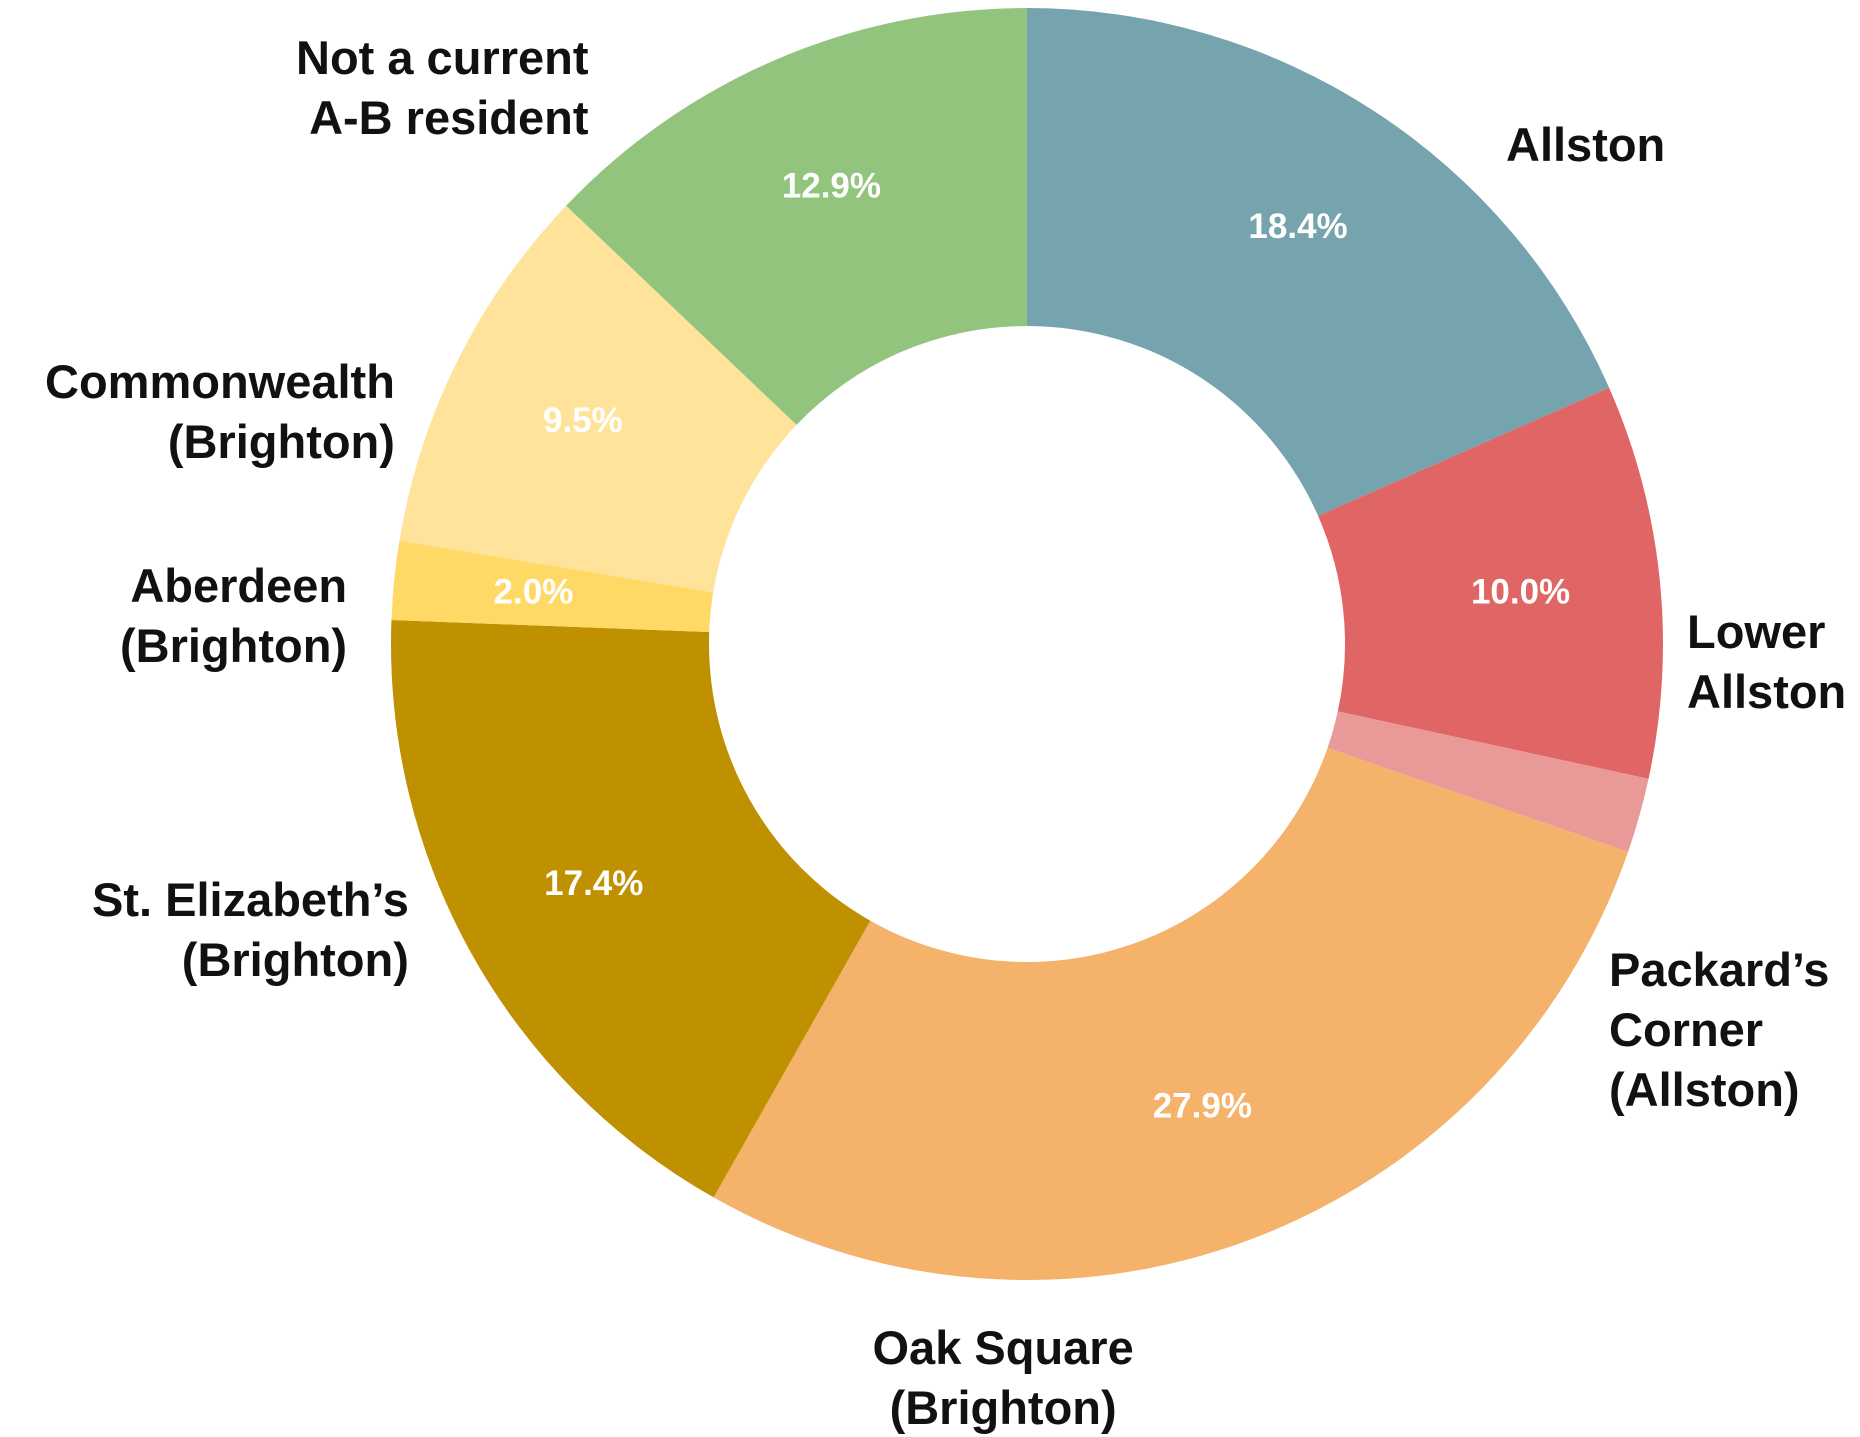 The height and width of the screenshot is (1437, 1860). What do you see at coordinates (831, 185) in the screenshot?
I see `value-label: 12.9%` at bounding box center [831, 185].